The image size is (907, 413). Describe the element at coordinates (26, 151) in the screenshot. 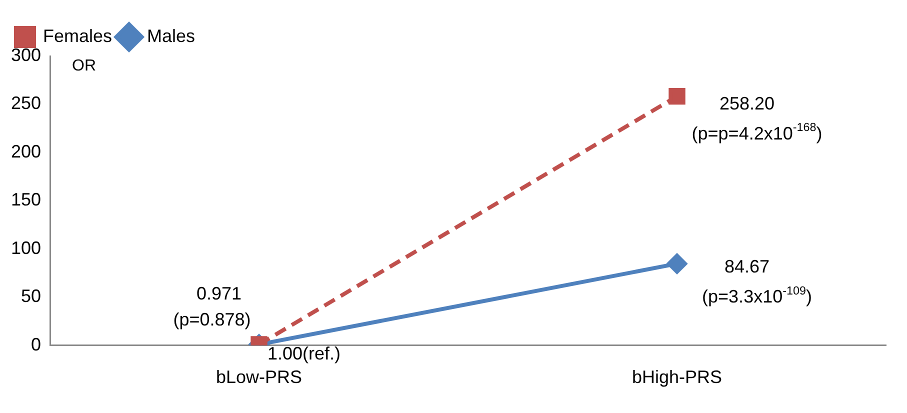

I see `y-tick-label: 200` at that location.